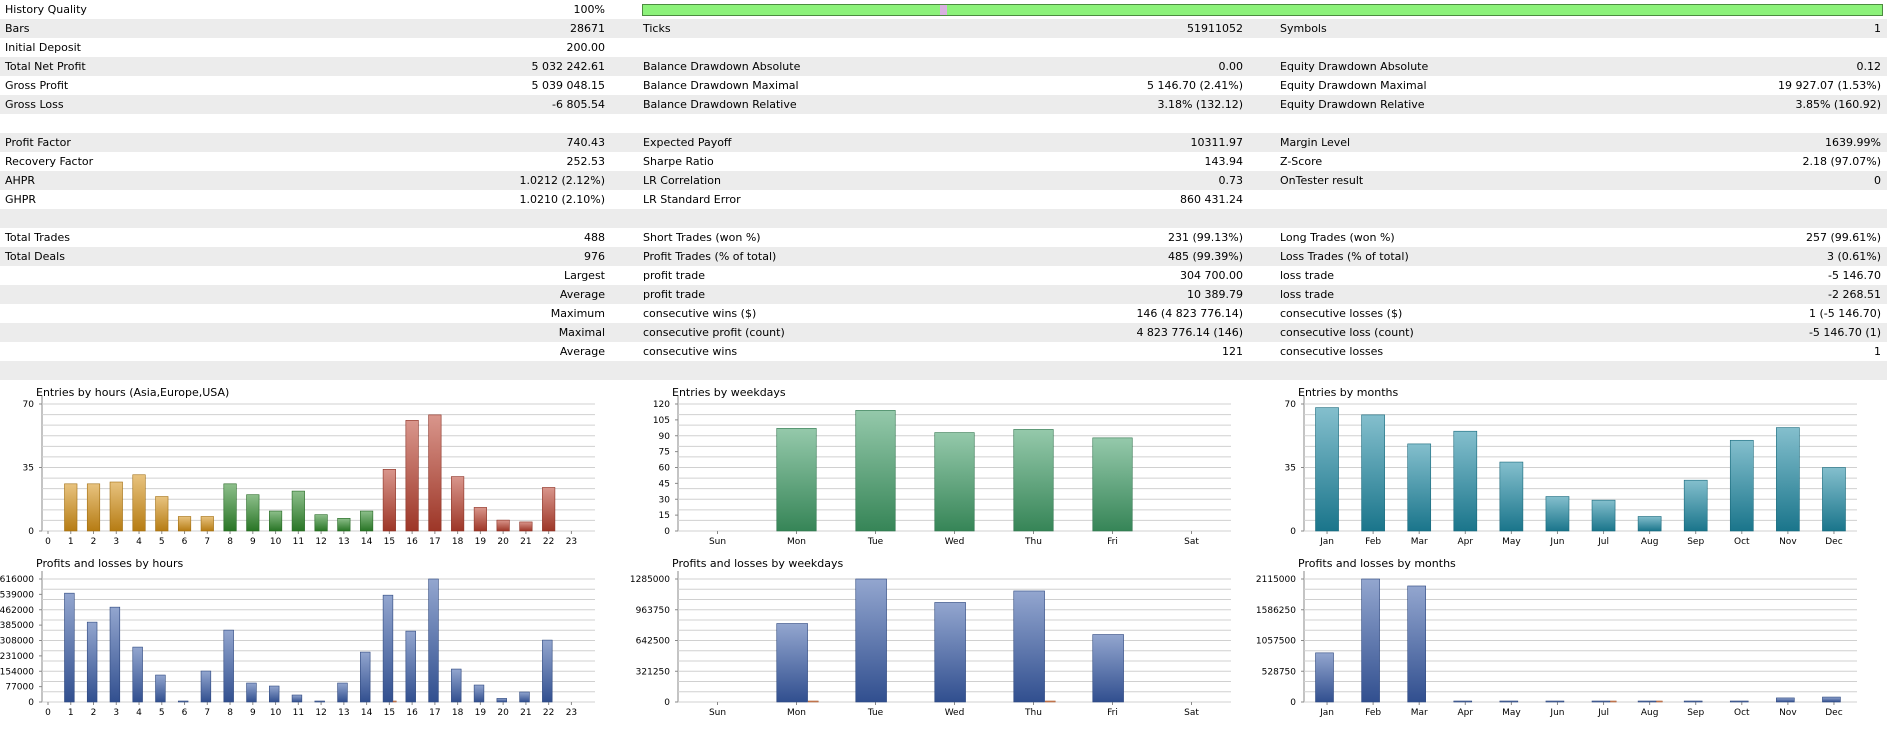 The image size is (1887, 735). I want to click on x-tick-label: 23, so click(571, 713).